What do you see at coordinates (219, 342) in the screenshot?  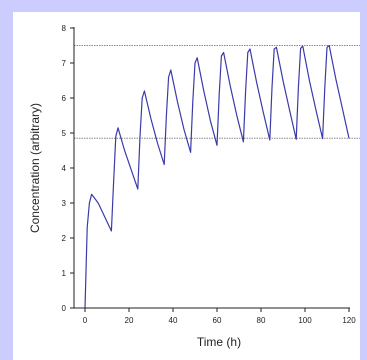 I see `x-axis-title: Time (h)` at bounding box center [219, 342].